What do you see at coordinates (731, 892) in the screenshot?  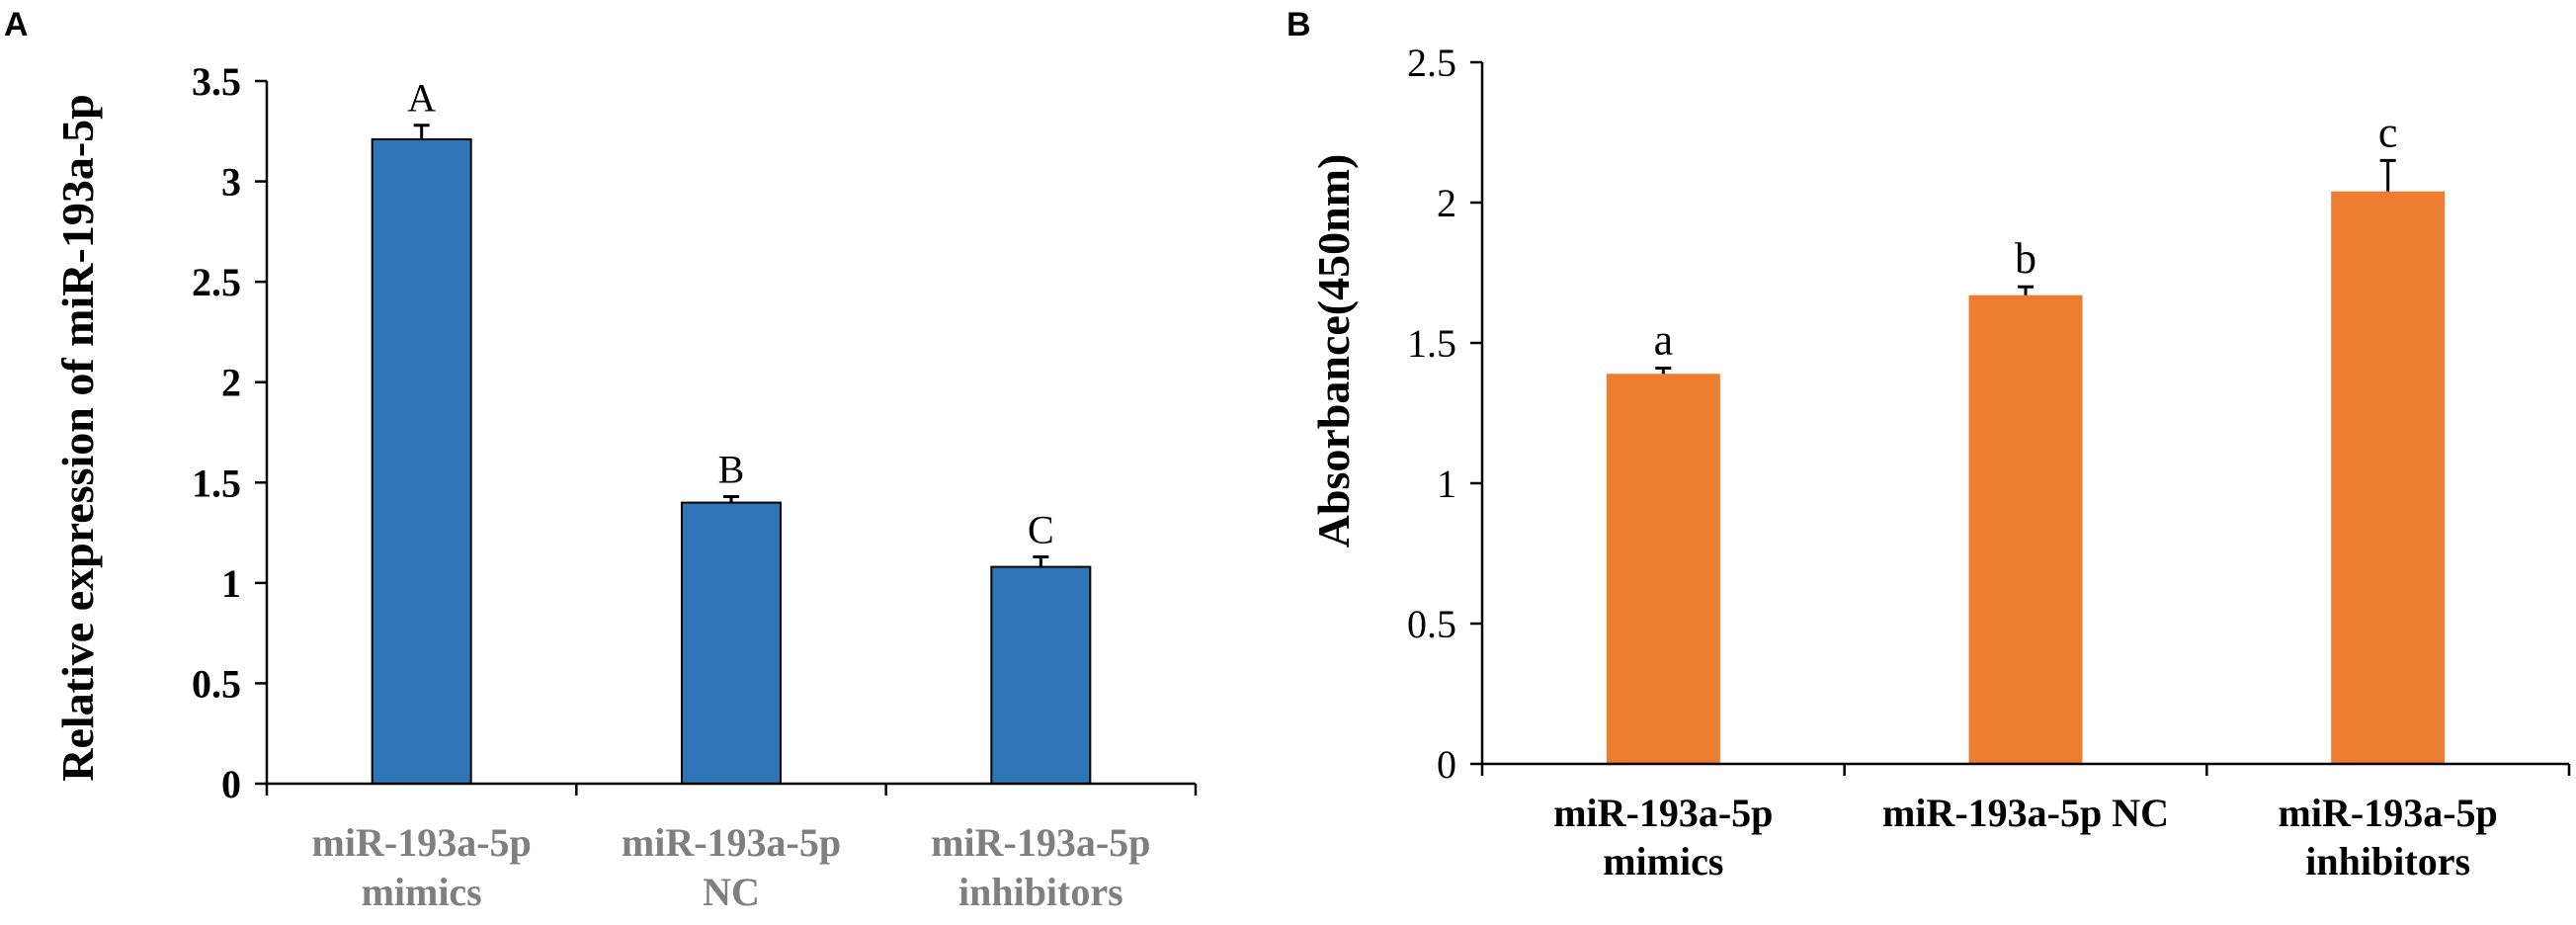 I see `category-label: NC` at bounding box center [731, 892].